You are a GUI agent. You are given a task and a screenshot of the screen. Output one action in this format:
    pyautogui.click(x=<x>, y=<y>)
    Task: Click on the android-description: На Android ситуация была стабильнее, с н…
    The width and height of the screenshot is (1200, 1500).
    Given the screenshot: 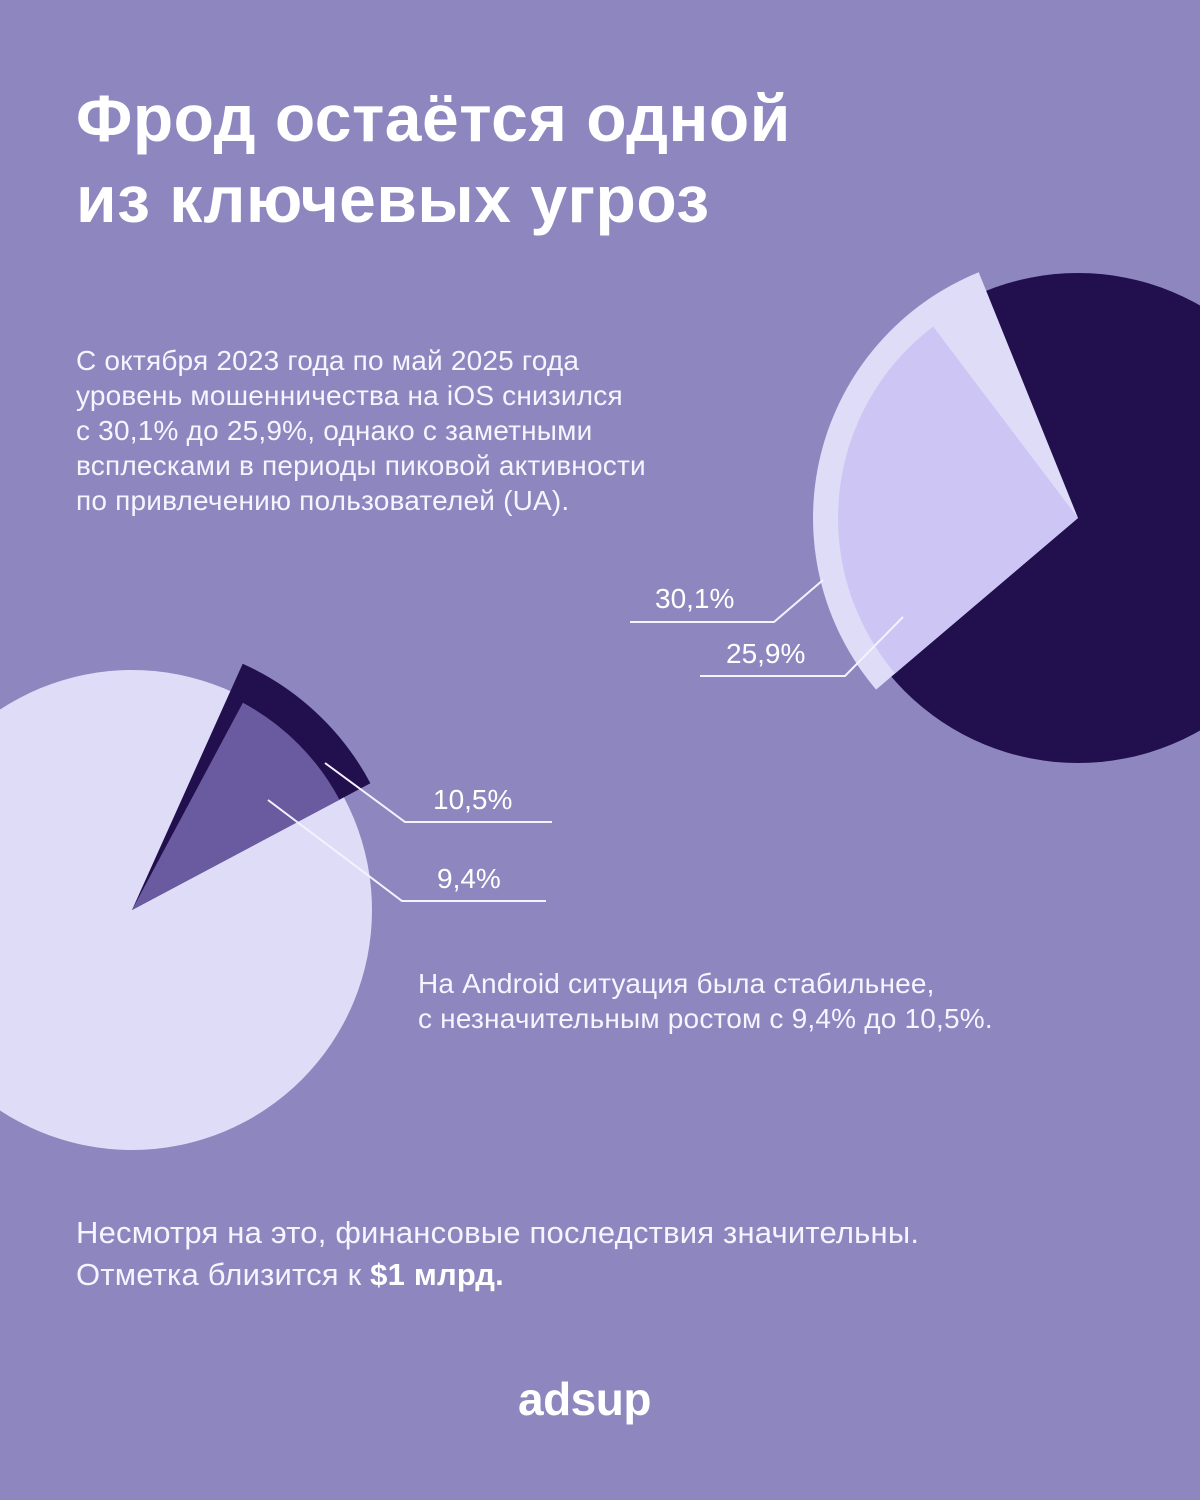 What is the action you would take?
    pyautogui.click(x=705, y=1001)
    